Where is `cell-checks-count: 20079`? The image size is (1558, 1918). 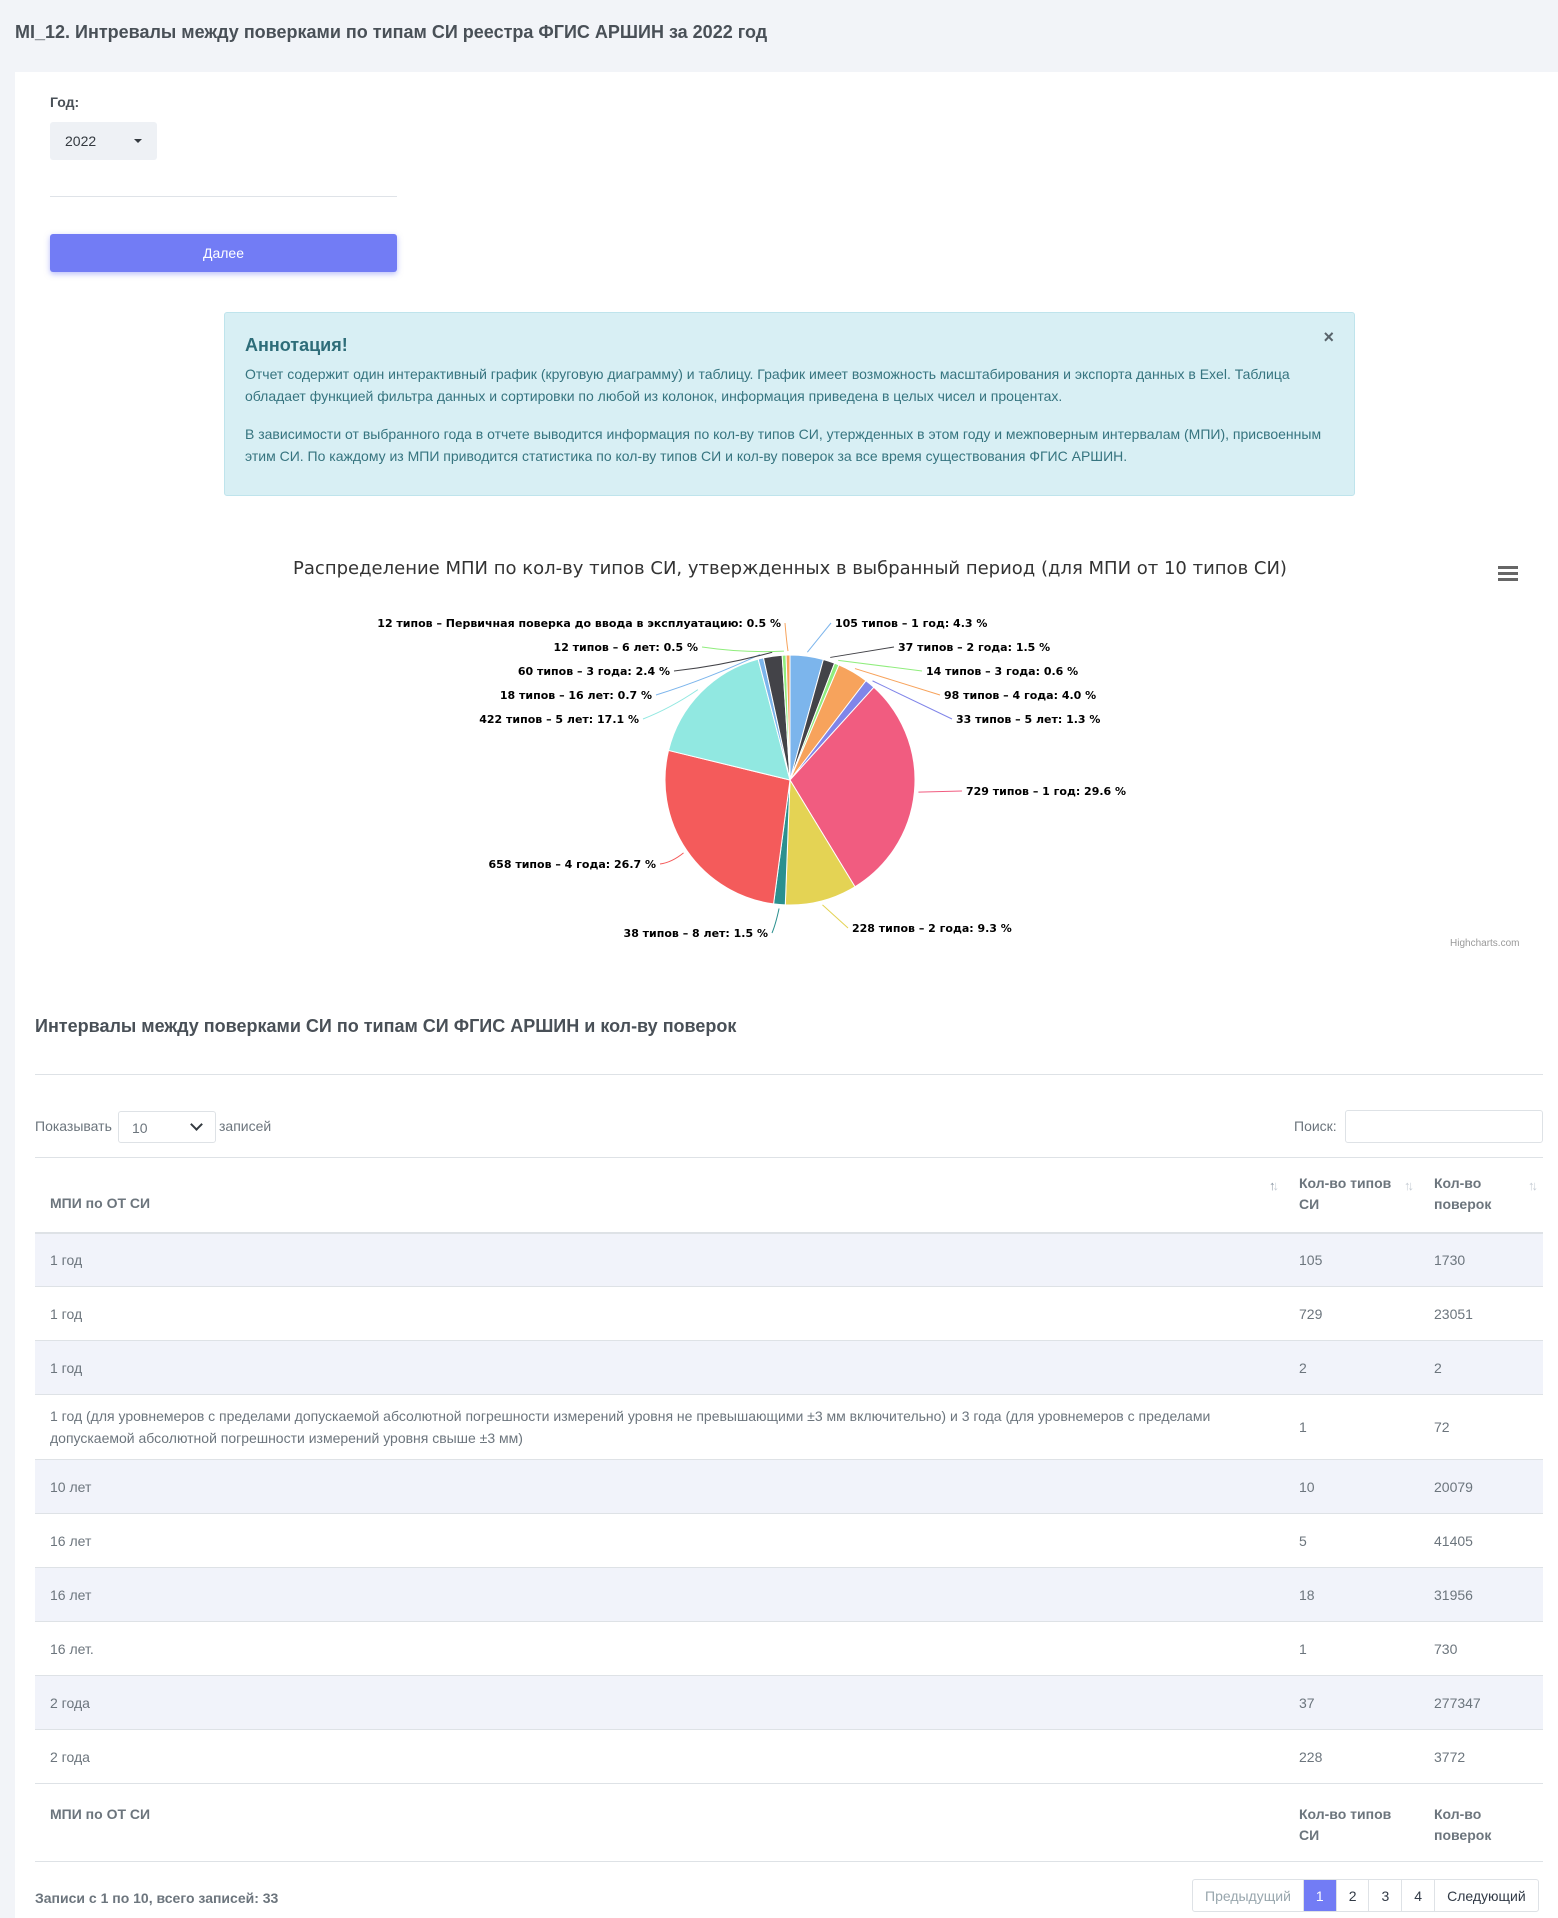
cell-checks-count: 20079 is located at coordinates (1481, 1486).